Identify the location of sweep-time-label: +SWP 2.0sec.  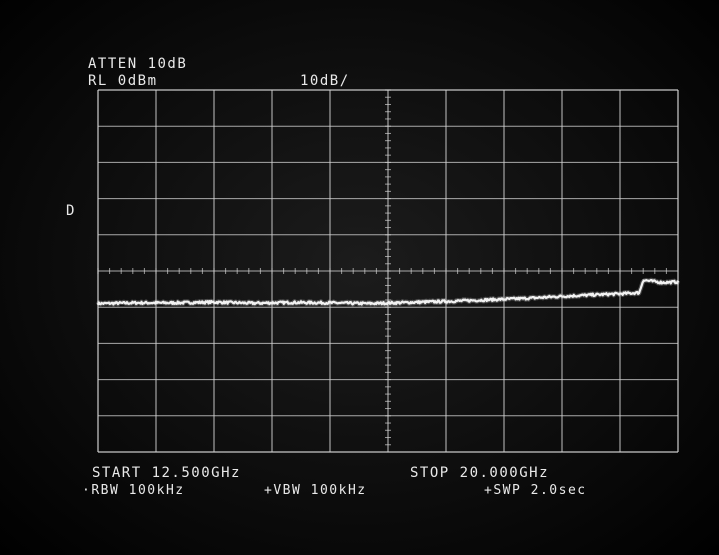
(535, 490).